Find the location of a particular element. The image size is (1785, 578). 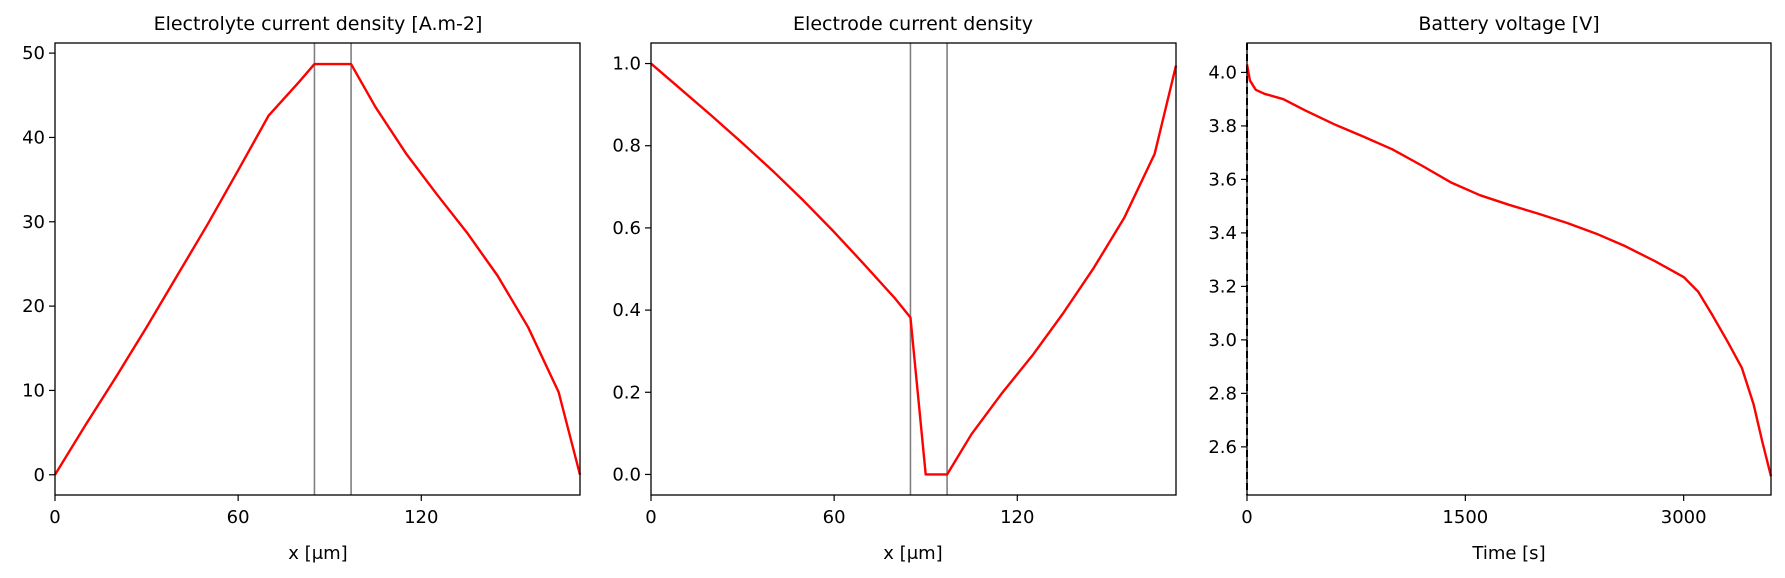

y-tick-label: 0.2 is located at coordinates (626, 392).